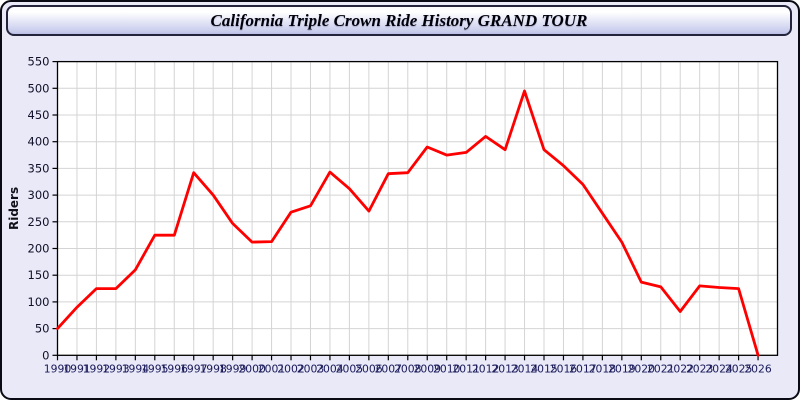 This screenshot has height=400, width=800. I want to click on x-tick-label: 2004, so click(330, 368).